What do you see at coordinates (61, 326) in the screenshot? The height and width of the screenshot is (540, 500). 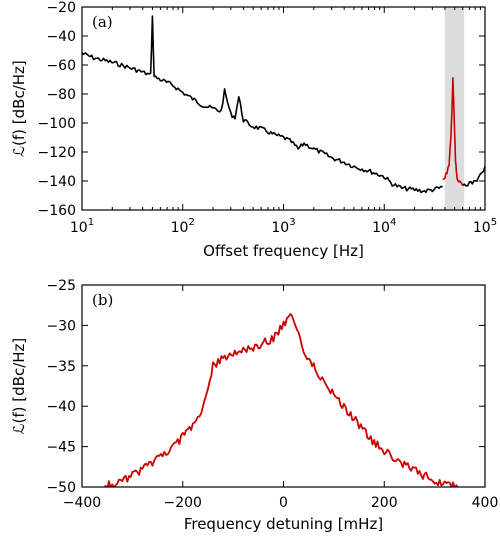 I see `y-tick-label: −30` at bounding box center [61, 326].